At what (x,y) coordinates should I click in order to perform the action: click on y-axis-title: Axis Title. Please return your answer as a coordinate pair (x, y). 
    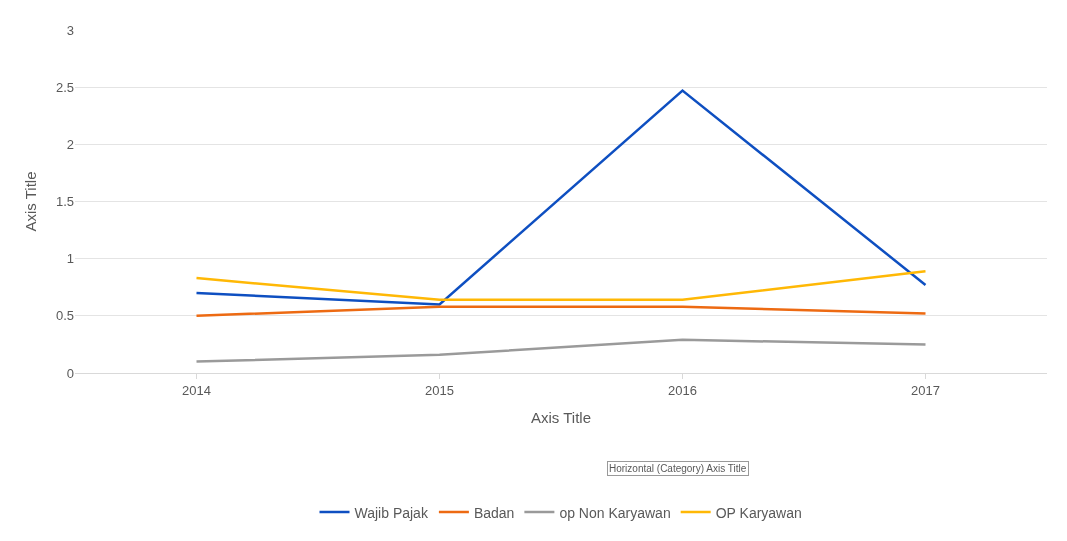
    Looking at the image, I should click on (31, 201).